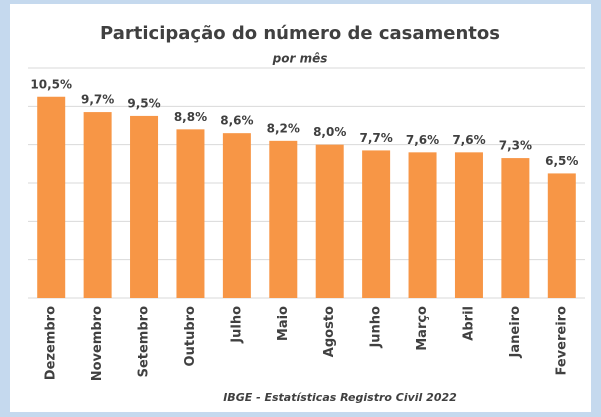  Describe the element at coordinates (300, 59) in the screenshot. I see `chart-subtitle: por mês` at that location.